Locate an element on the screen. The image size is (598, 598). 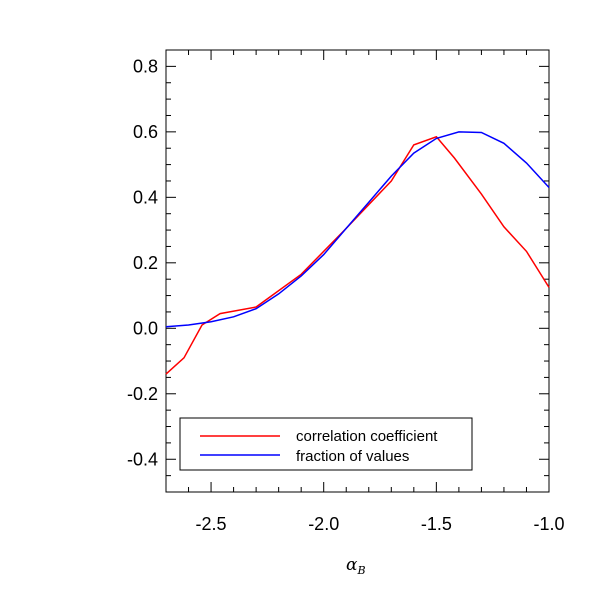
legend-label-fraction-of-values: fraction of values is located at coordinates (352, 456).